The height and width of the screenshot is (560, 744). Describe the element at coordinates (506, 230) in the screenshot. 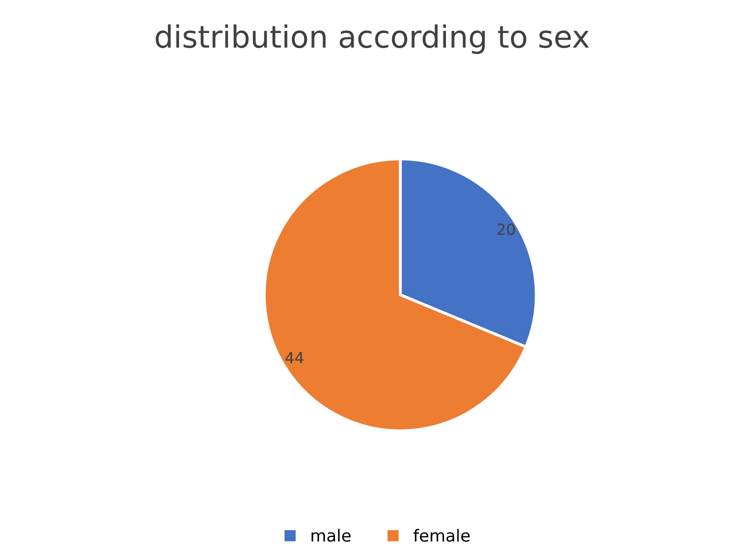

I see `data-label: 20` at that location.